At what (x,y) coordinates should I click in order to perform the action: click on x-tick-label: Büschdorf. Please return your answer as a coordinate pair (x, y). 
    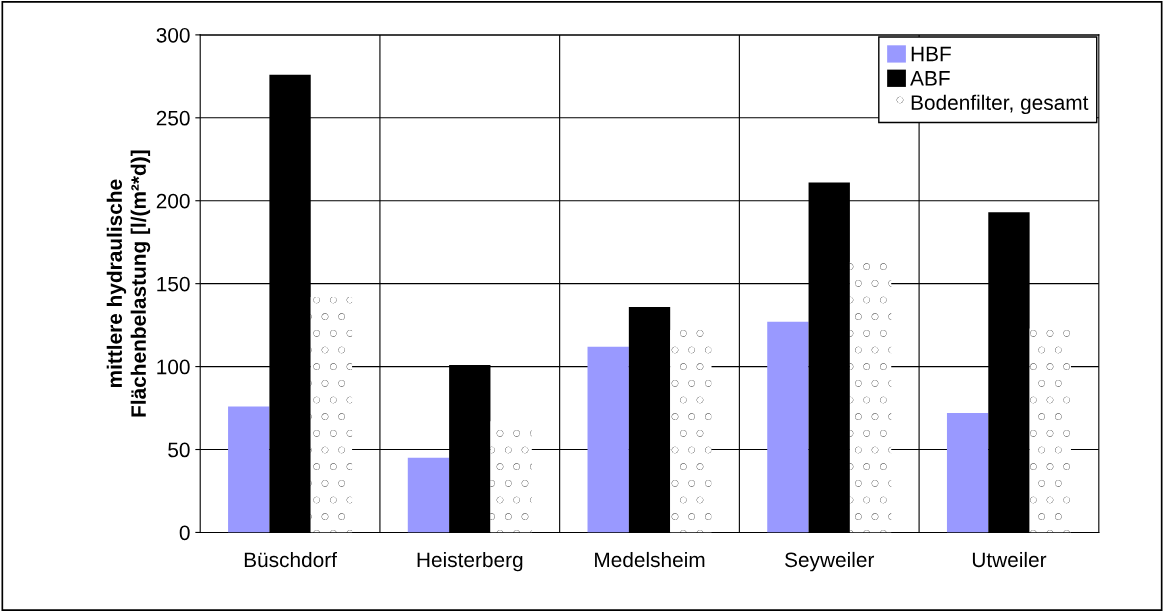
    Looking at the image, I should click on (290, 559).